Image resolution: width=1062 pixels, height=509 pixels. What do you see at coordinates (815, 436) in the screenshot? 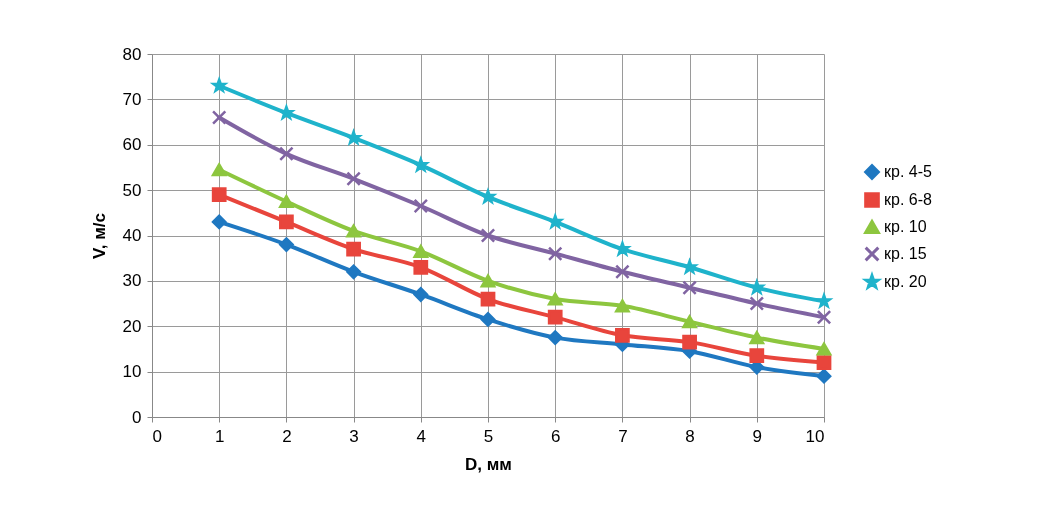
I see `x-tick-label: 10` at bounding box center [815, 436].